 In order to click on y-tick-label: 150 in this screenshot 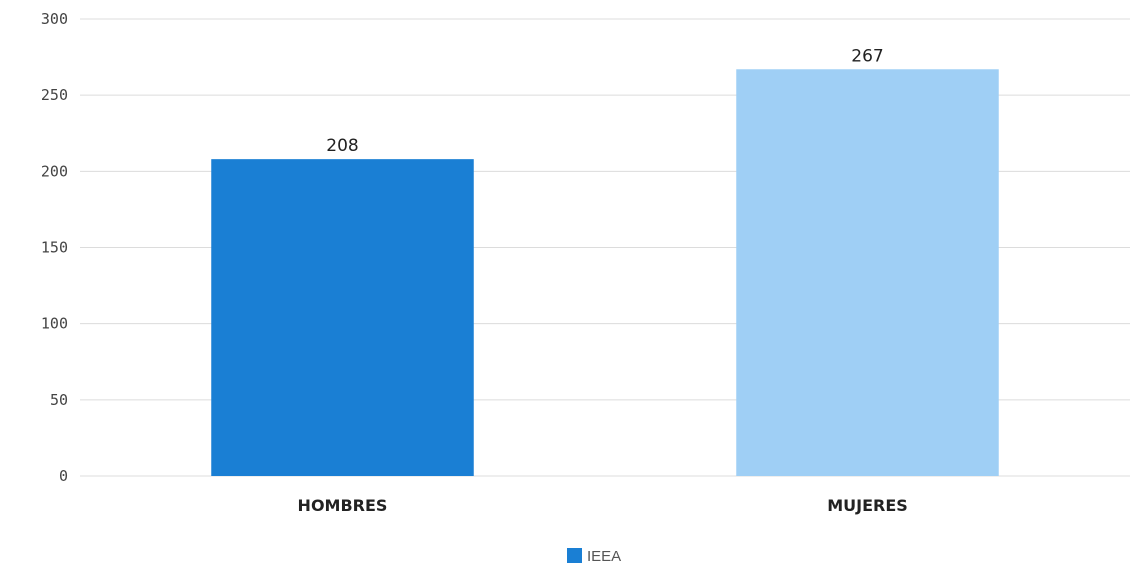, I will do `click(54, 248)`.